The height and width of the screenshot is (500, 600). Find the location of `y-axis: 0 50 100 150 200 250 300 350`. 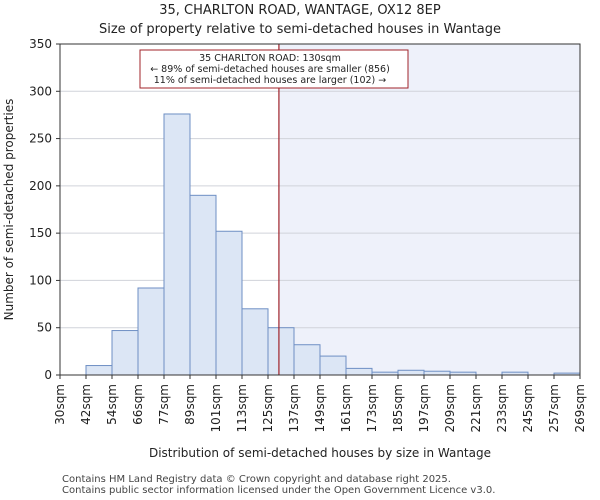

y-axis: 0 50 100 150 200 250 300 350 is located at coordinates (44, 209).